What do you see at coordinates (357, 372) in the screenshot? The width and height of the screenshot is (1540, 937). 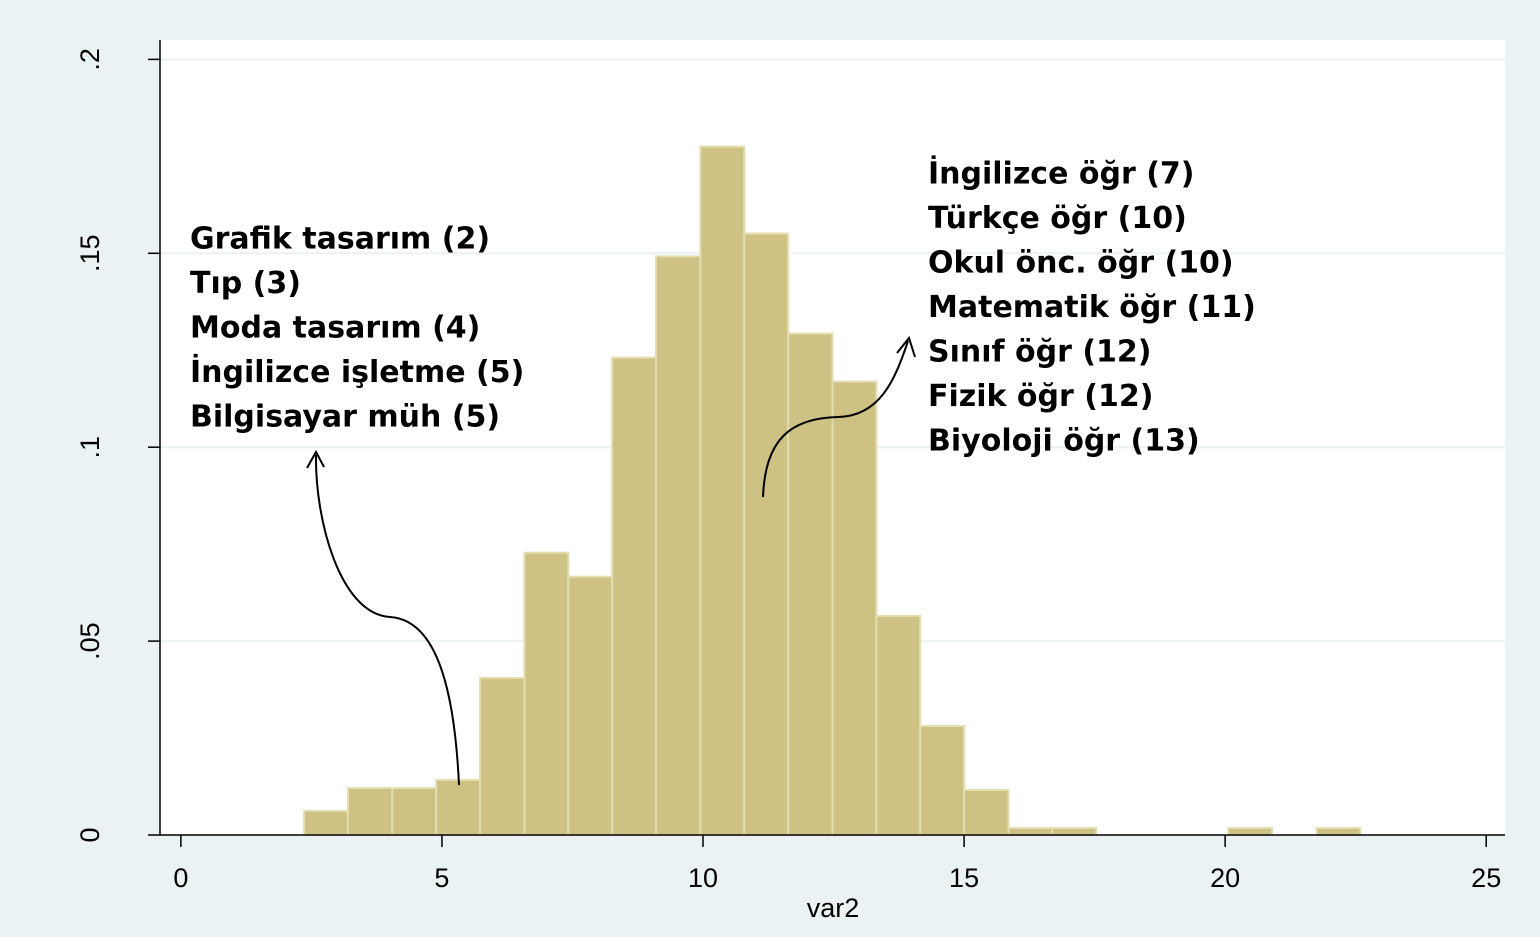 I see `annotation: İngilizce işletme (5)` at bounding box center [357, 372].